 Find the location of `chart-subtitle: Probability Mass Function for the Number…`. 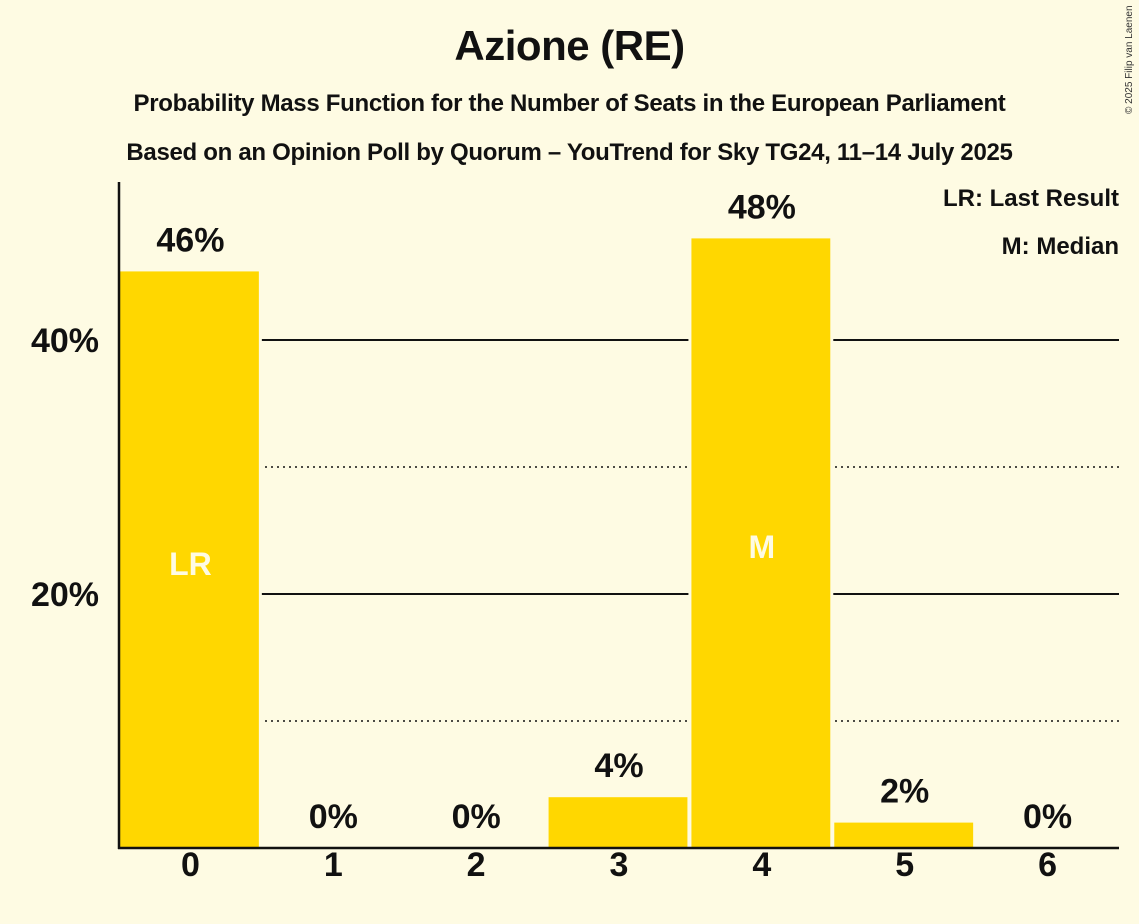

chart-subtitle: Probability Mass Function for the Number… is located at coordinates (569, 103).